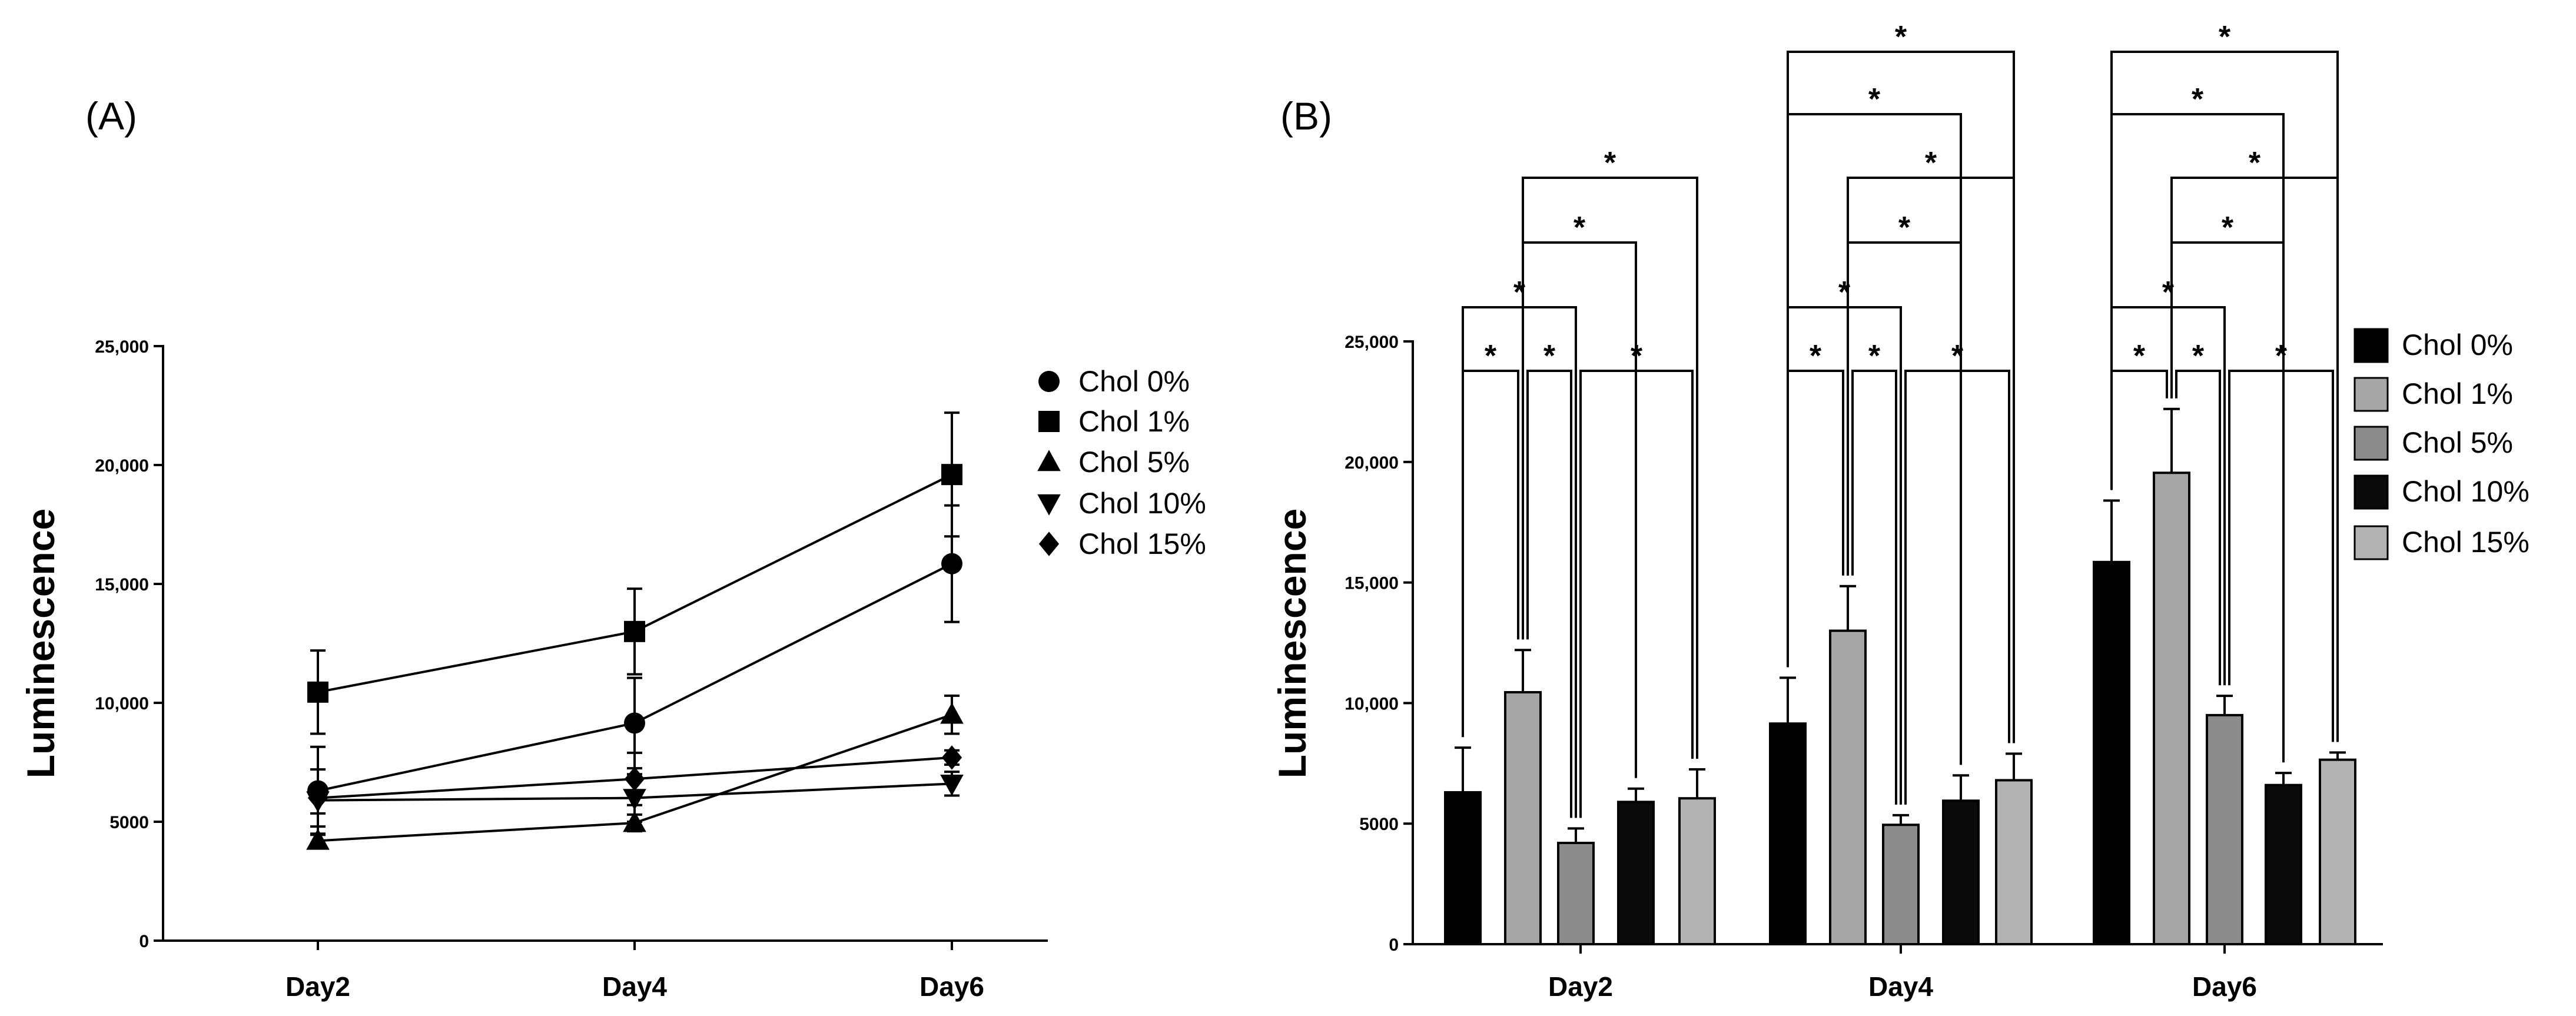 This screenshot has height=1016, width=2576. What do you see at coordinates (144, 941) in the screenshot?
I see `panel-a-y-tick-label: 0` at bounding box center [144, 941].